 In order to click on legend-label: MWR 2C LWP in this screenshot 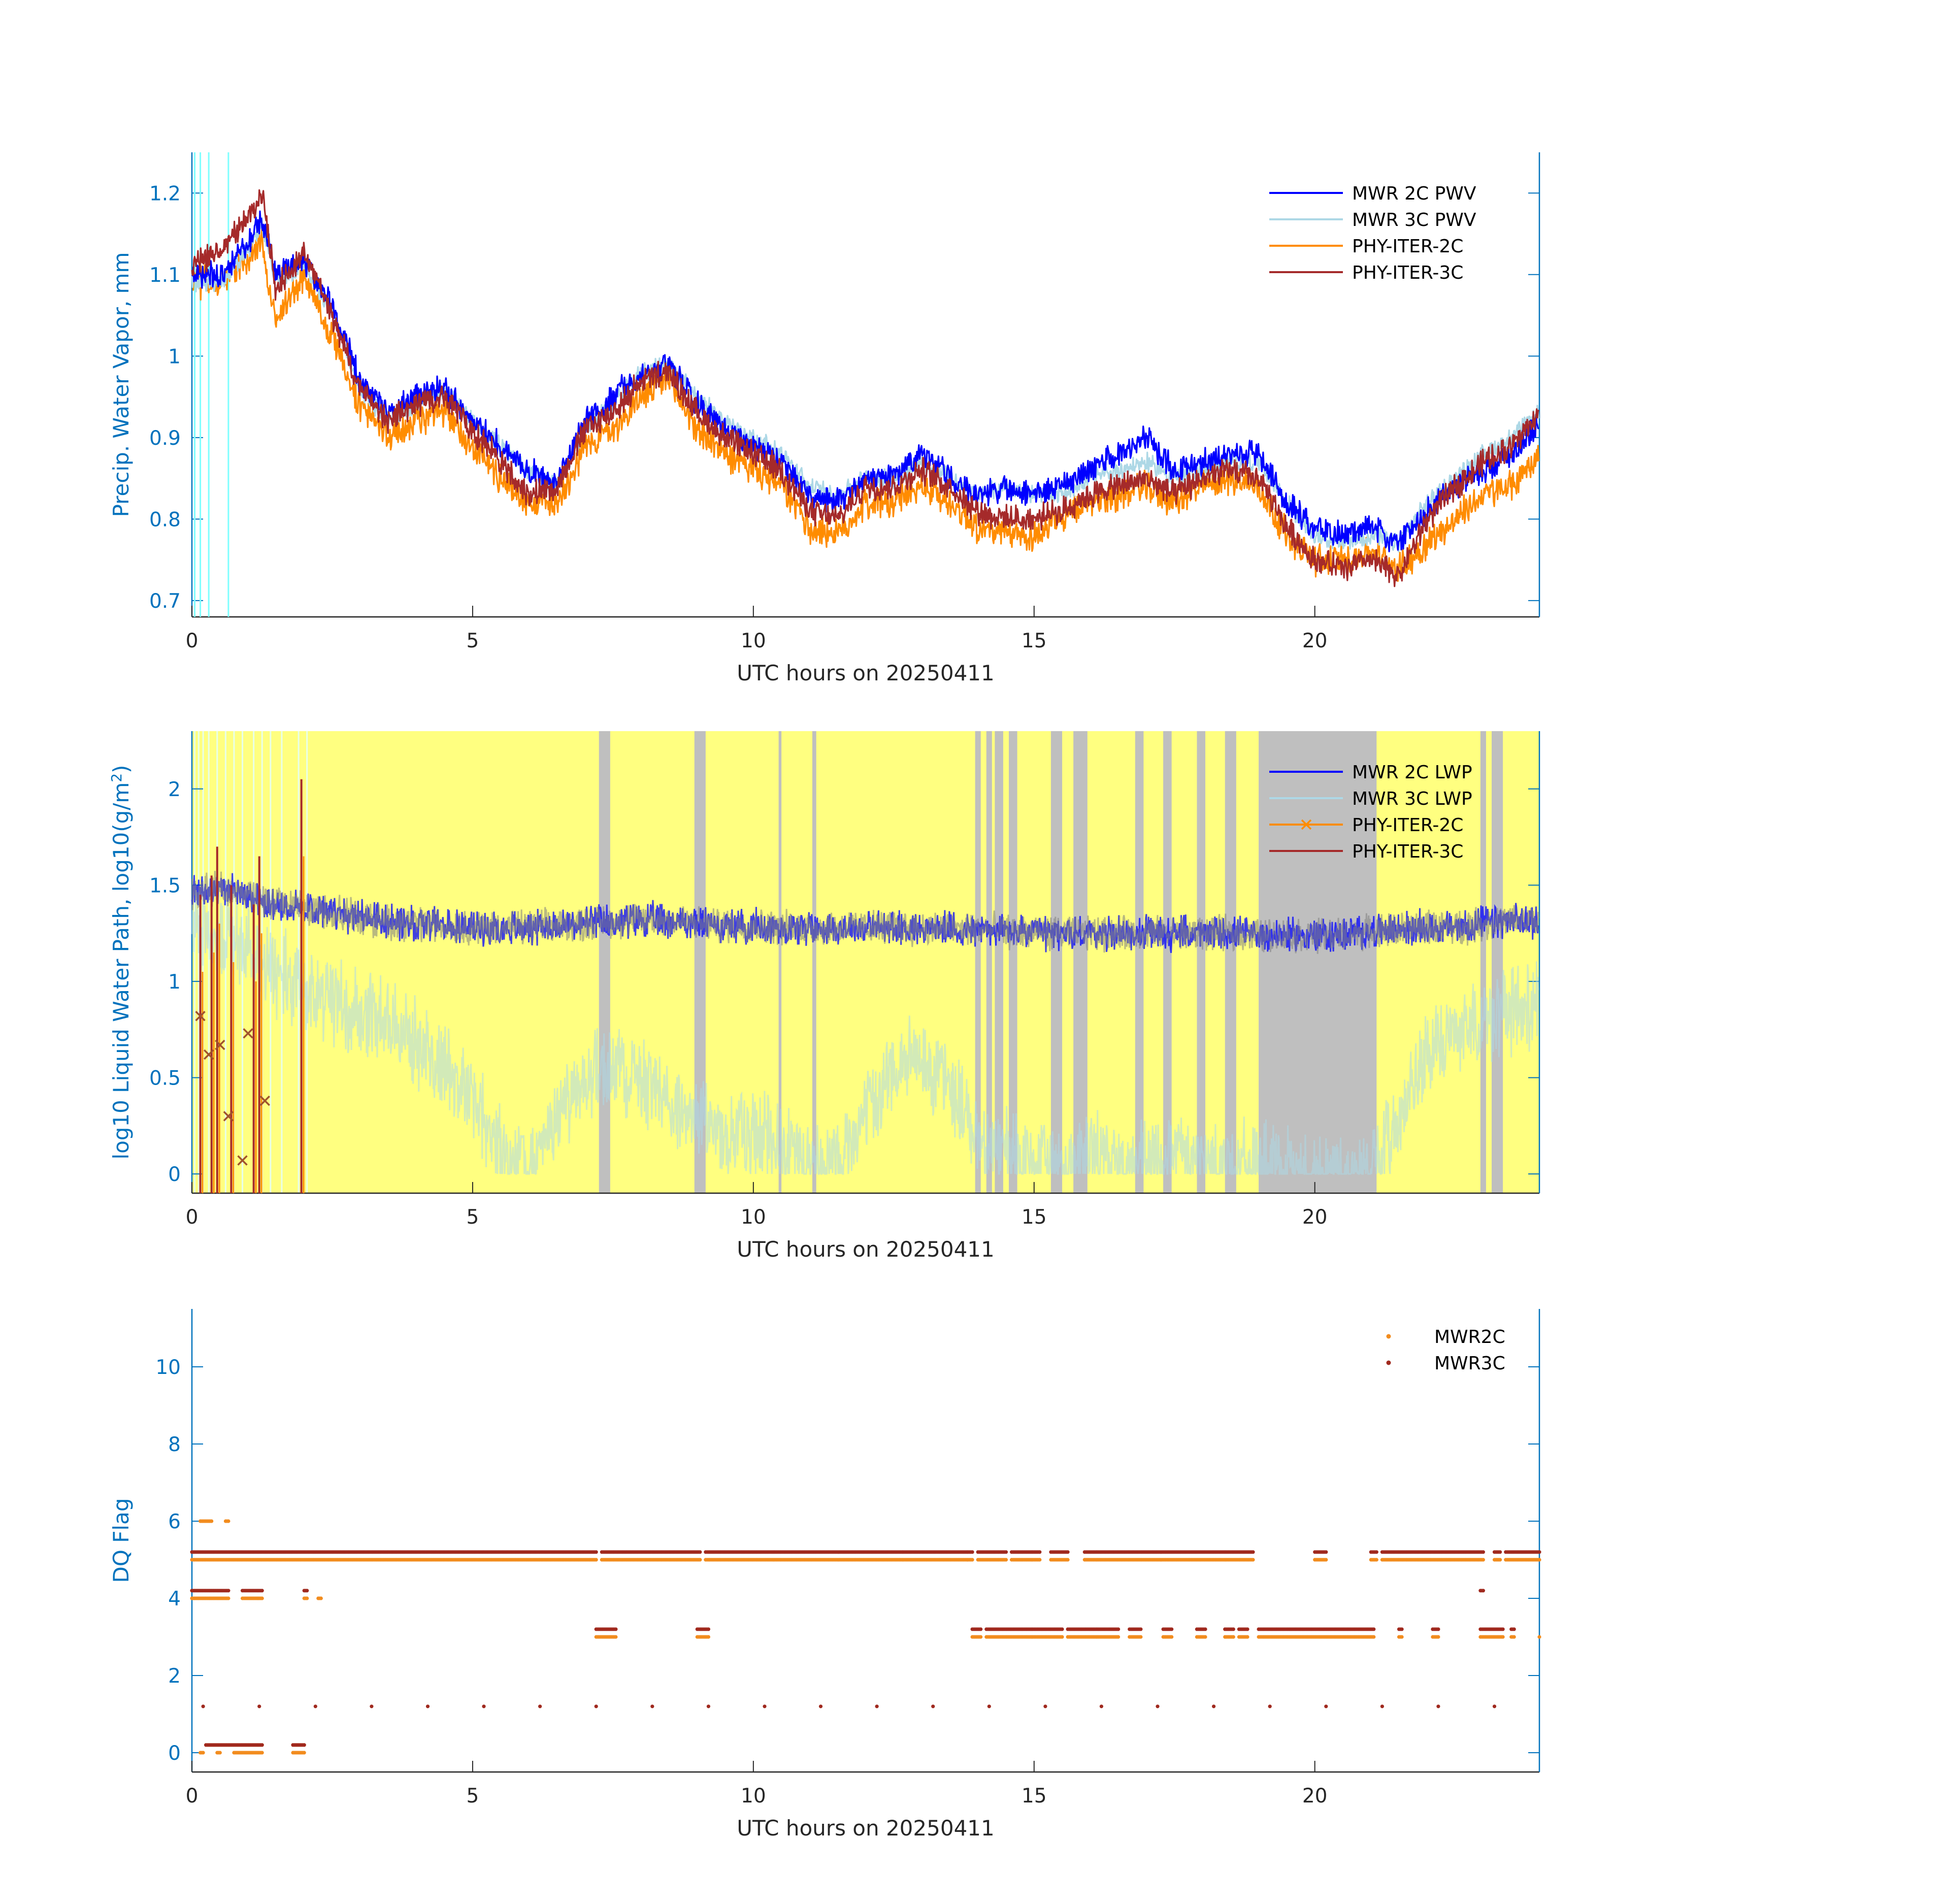, I will do `click(1412, 773)`.